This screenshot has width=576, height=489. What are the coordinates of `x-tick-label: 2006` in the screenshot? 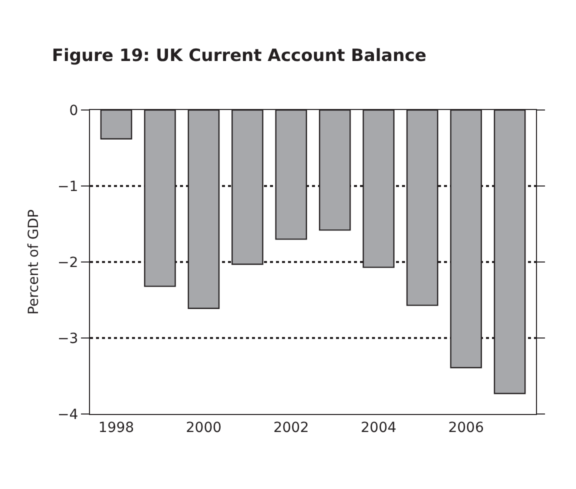 It's located at (466, 428).